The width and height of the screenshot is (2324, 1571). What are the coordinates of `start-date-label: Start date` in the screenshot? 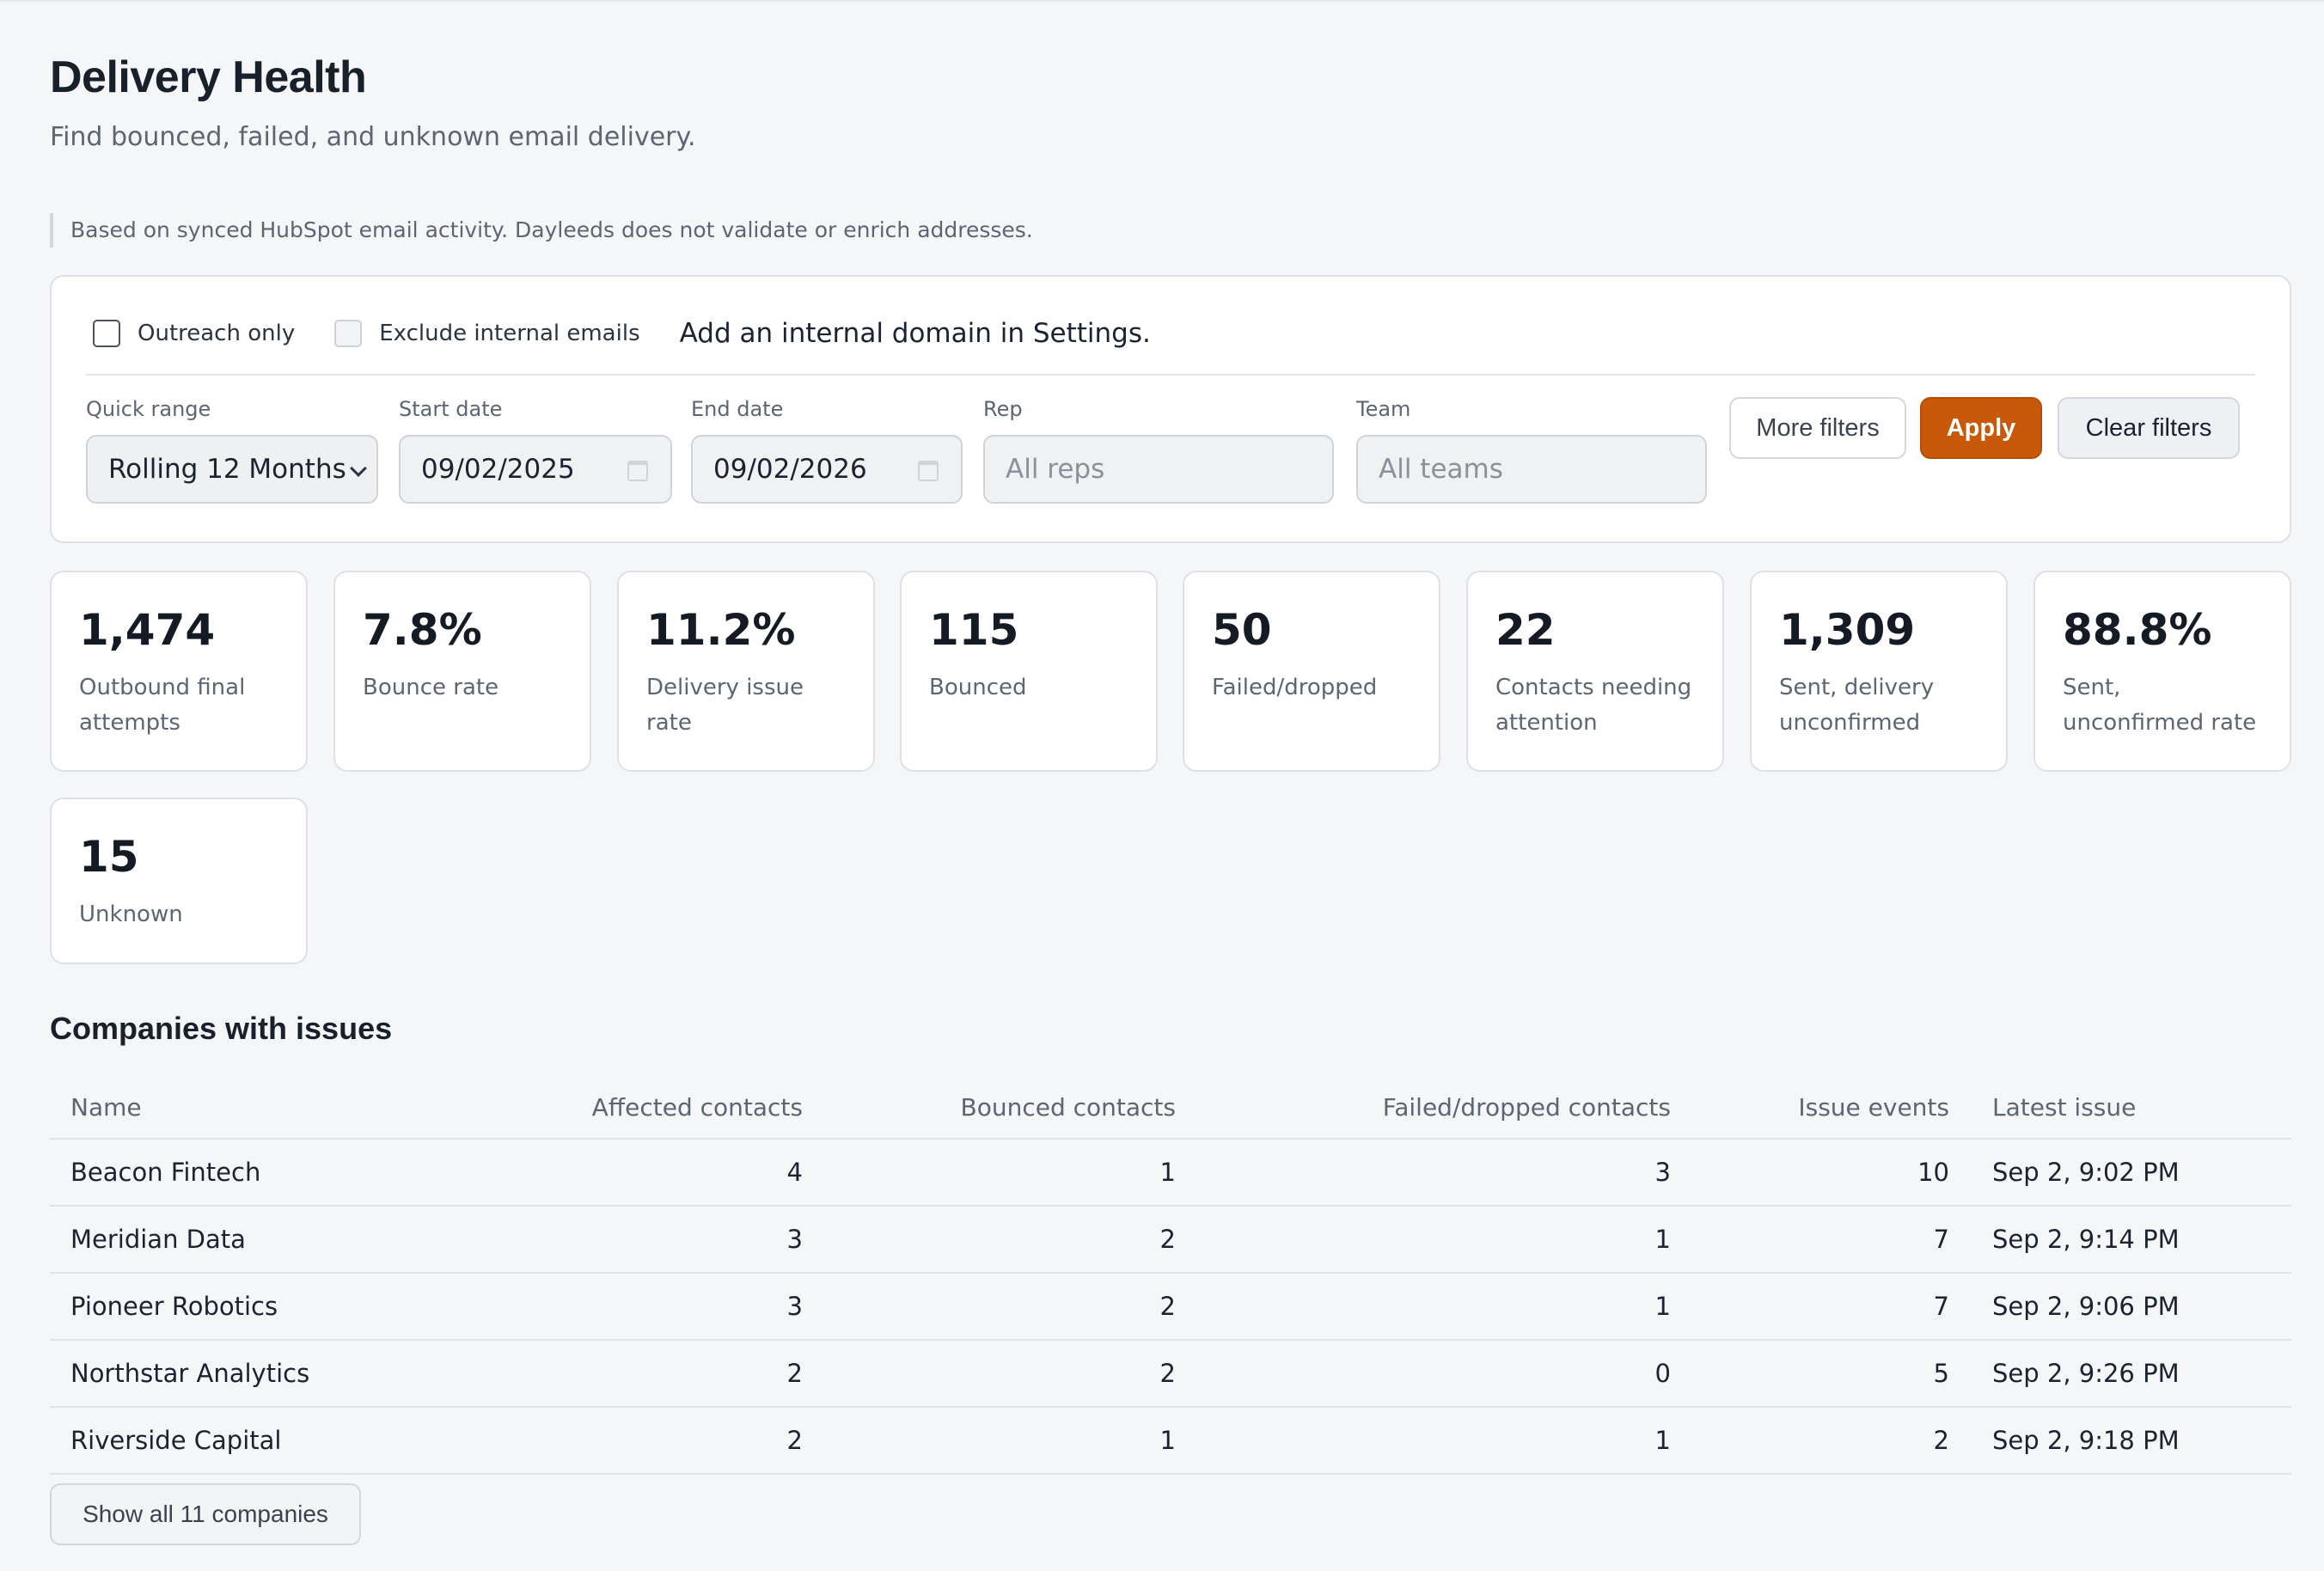 It's located at (451, 409).